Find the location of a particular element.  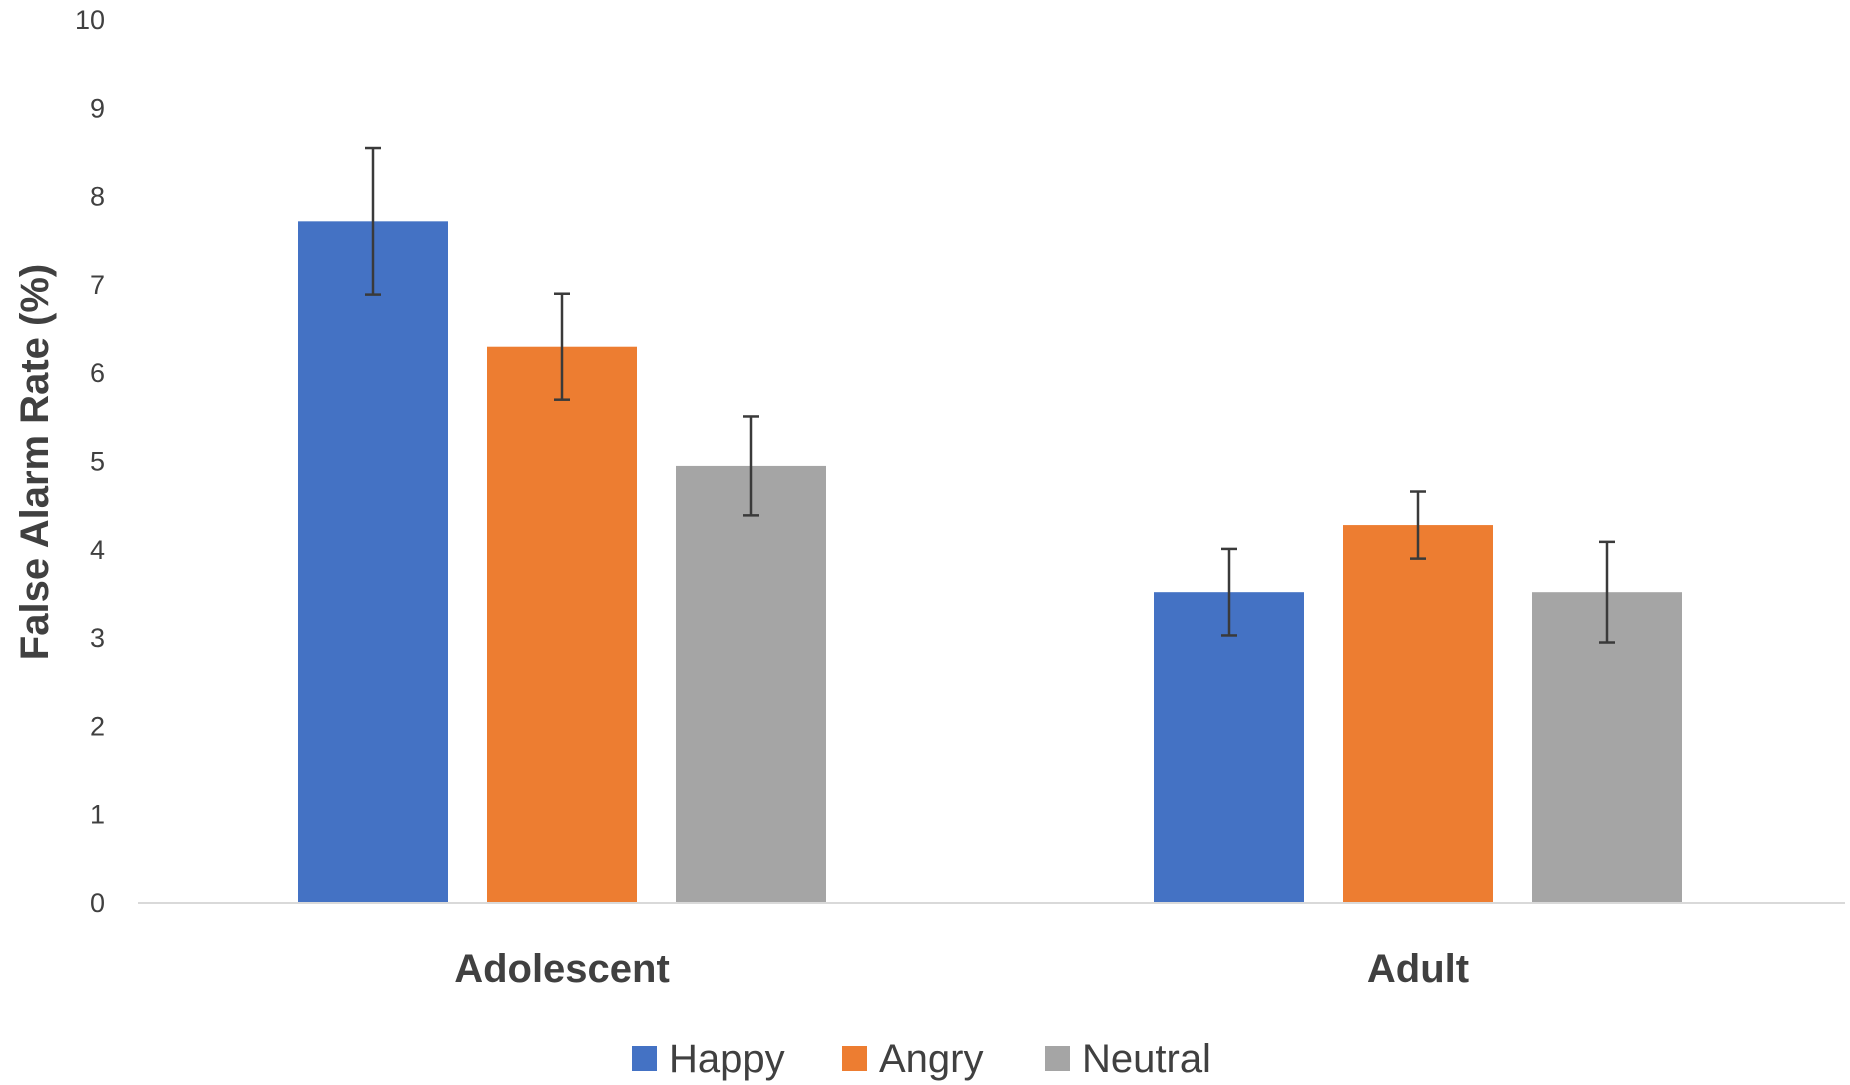

y-tick-label: 9 is located at coordinates (97, 108).